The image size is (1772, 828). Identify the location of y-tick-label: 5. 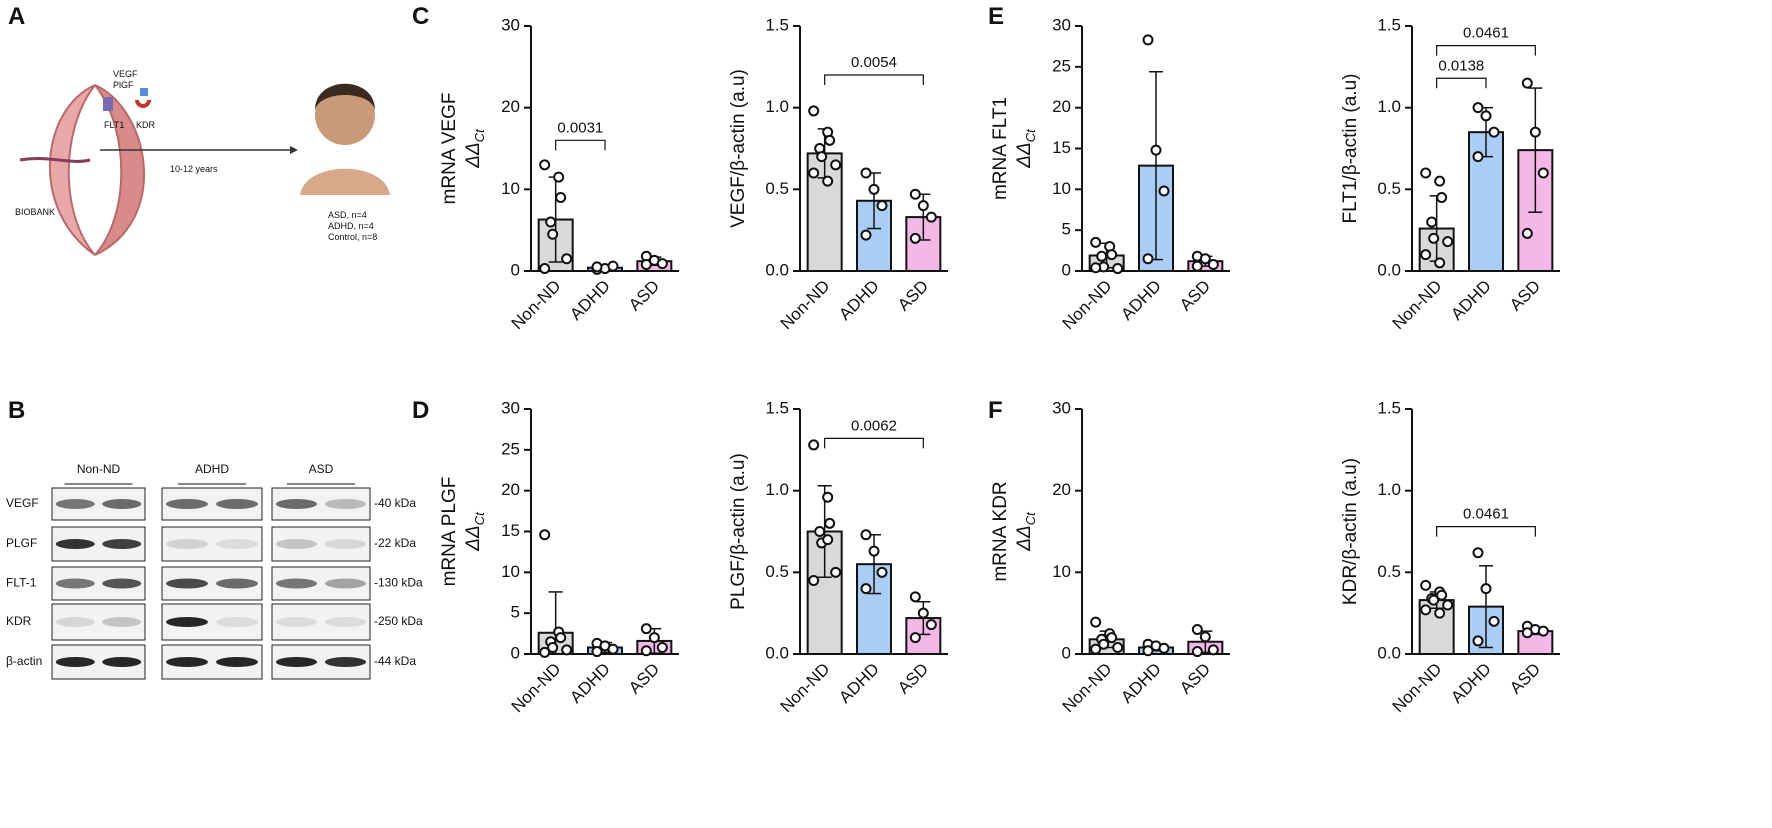
(1066, 229).